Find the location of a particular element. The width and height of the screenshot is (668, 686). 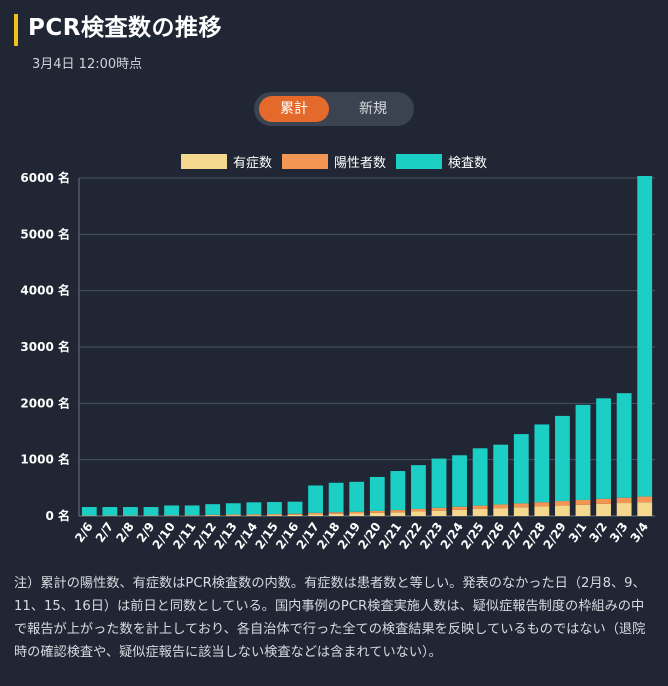

title-accent-bar is located at coordinates (16, 30).